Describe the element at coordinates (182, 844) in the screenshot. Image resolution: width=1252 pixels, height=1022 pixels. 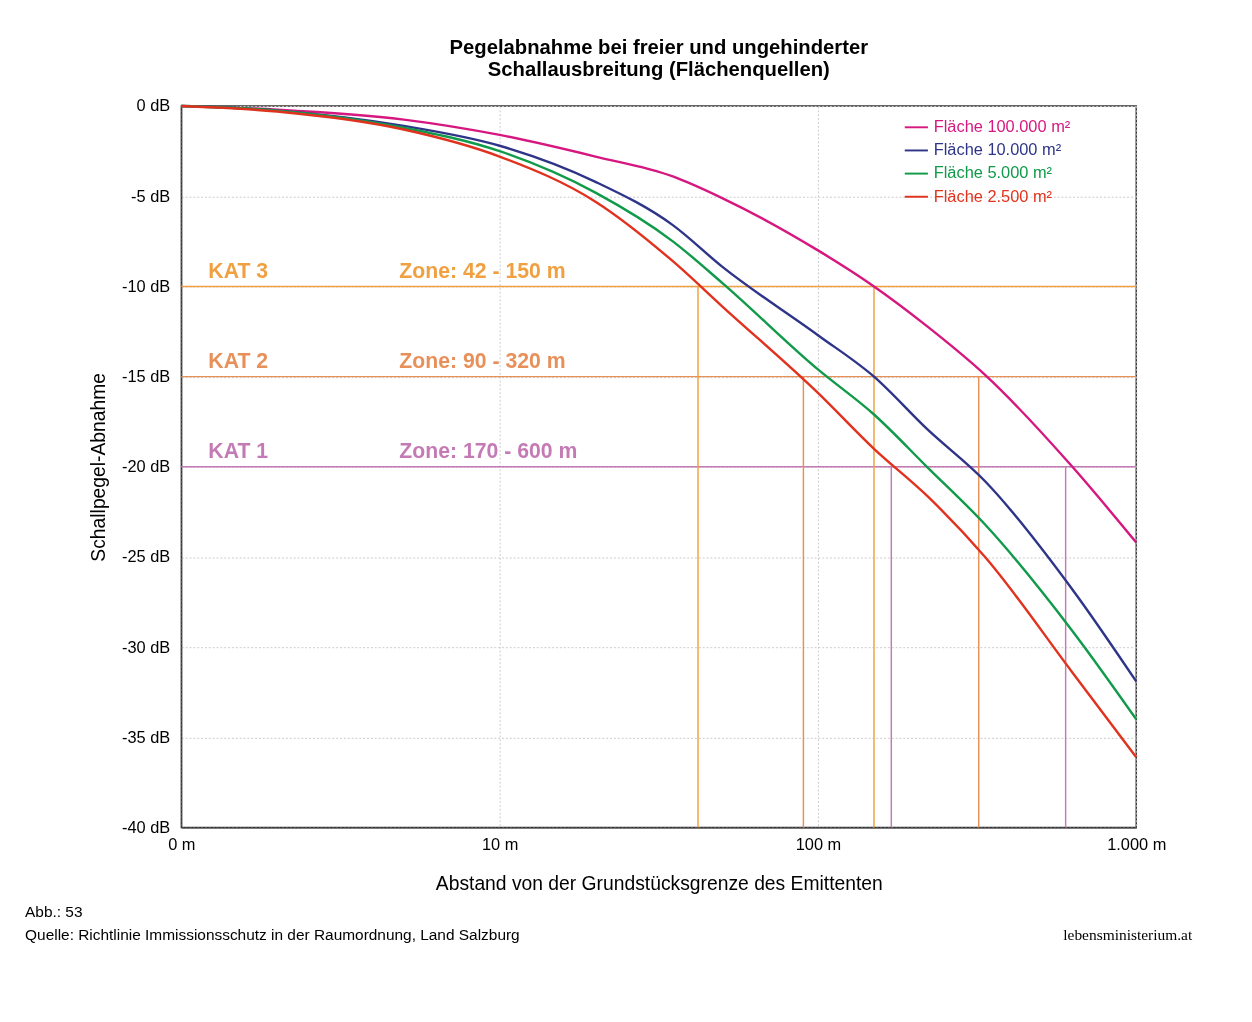
I see `x-tick-label: 0 m` at that location.